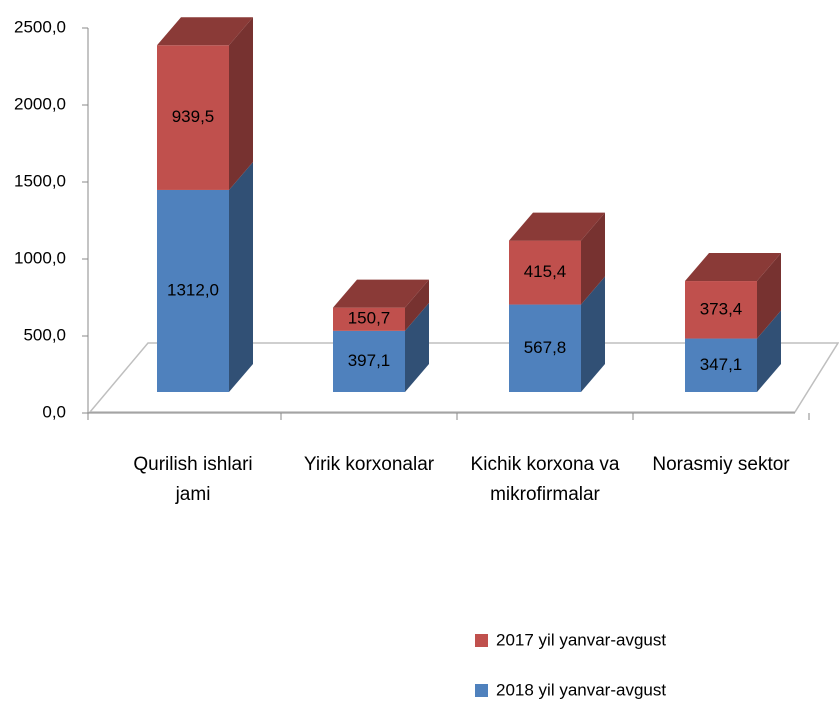  I want to click on x-tick-label: Yirik korxonalar, so click(369, 464).